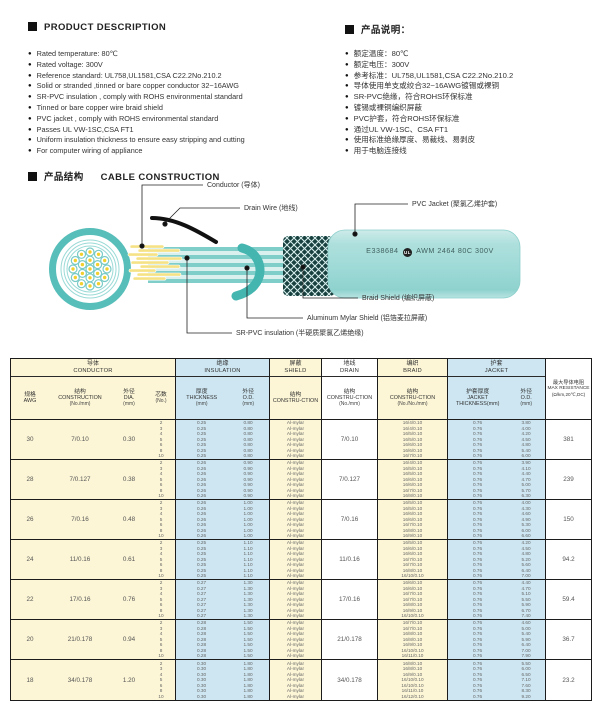 This screenshot has width=603, height=714. I want to click on col-shield-construction: 结构 CONSTRU-CTION, so click(295, 398).